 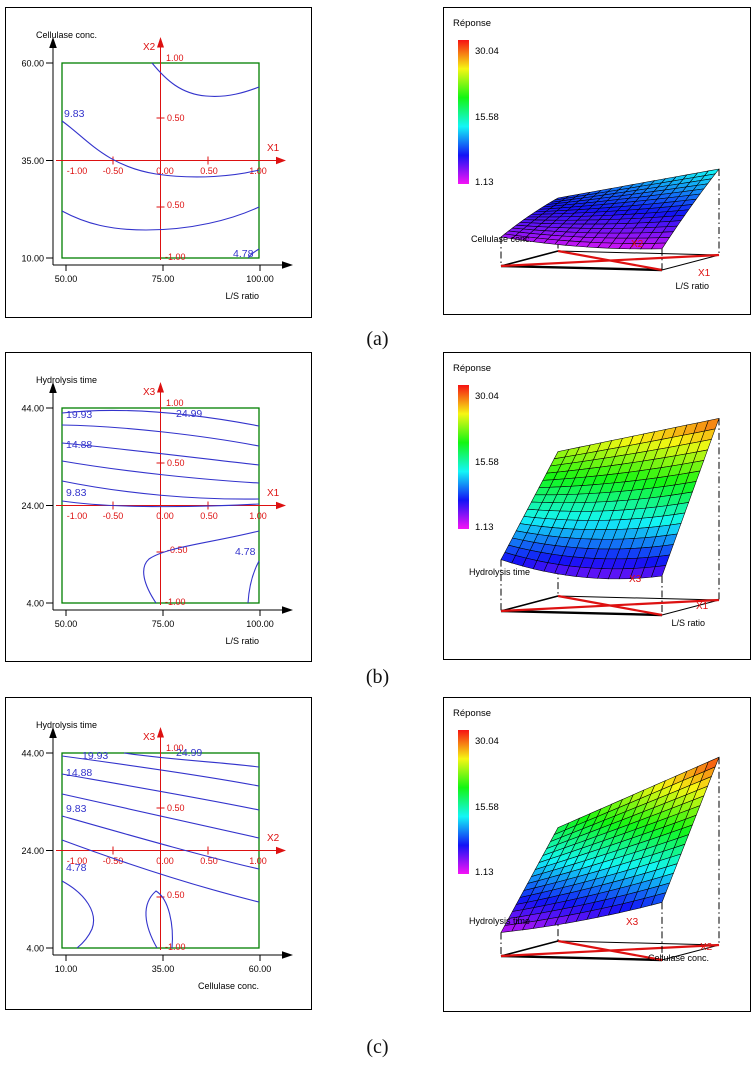 I want to click on subfigure-label-a: (a), so click(x=377, y=339).